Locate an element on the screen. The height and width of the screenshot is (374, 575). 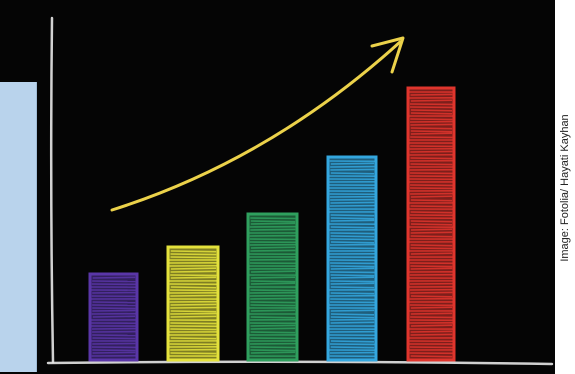
credit-strip is located at coordinates (565, 187).